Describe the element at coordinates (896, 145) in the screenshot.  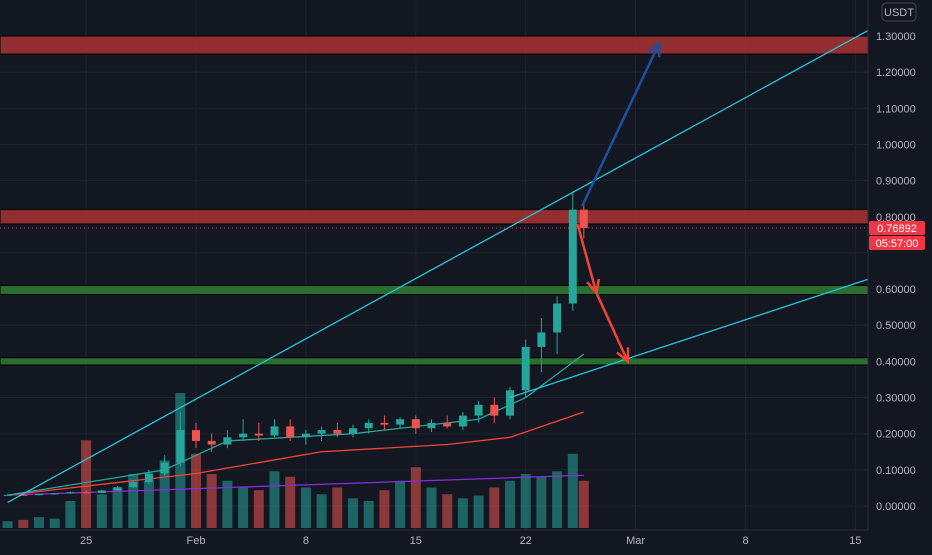
I see `price-tick-label: 1.00000` at that location.